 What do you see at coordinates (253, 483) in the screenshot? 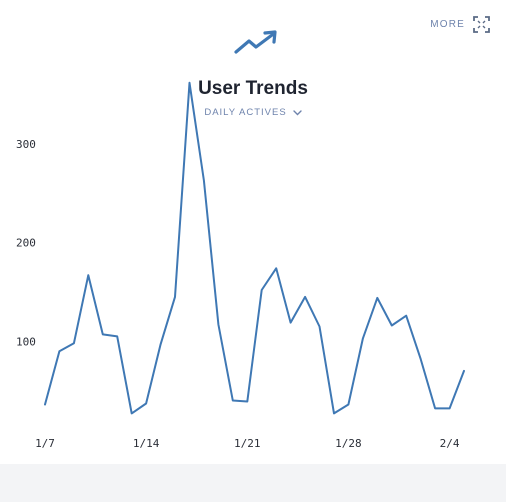
I see `footer-band` at bounding box center [253, 483].